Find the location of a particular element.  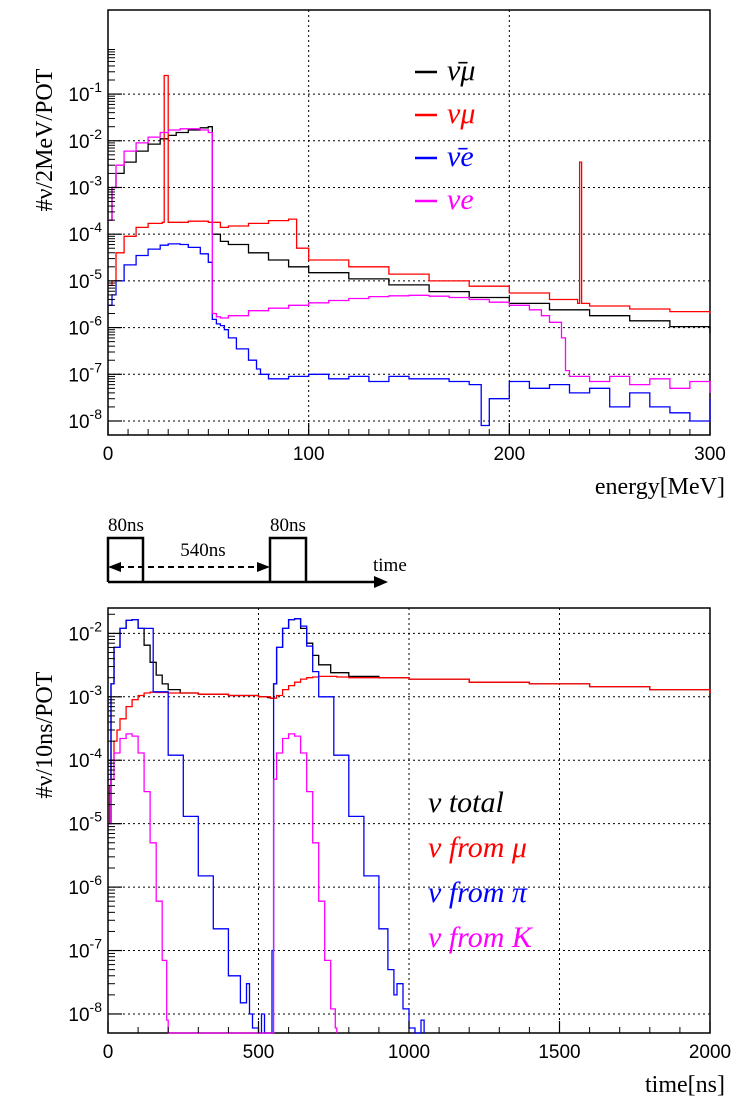

x-tick-label: 2000 is located at coordinates (710, 1052).